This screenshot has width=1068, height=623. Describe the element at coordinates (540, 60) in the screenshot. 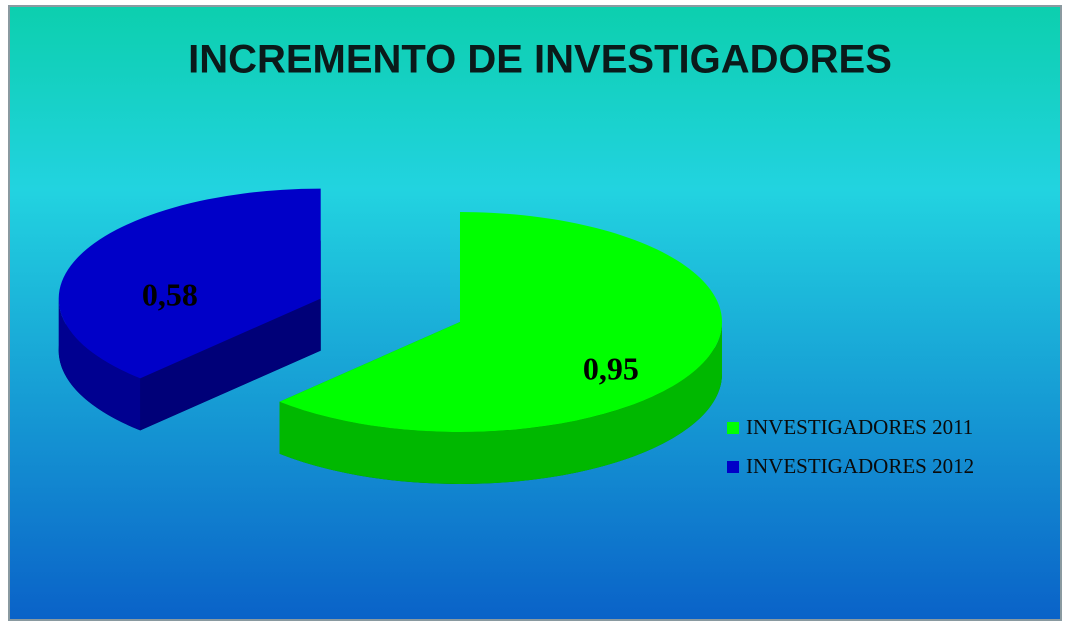

I see `chart-title: INCREMENTO DE INVESTIGADORES` at that location.